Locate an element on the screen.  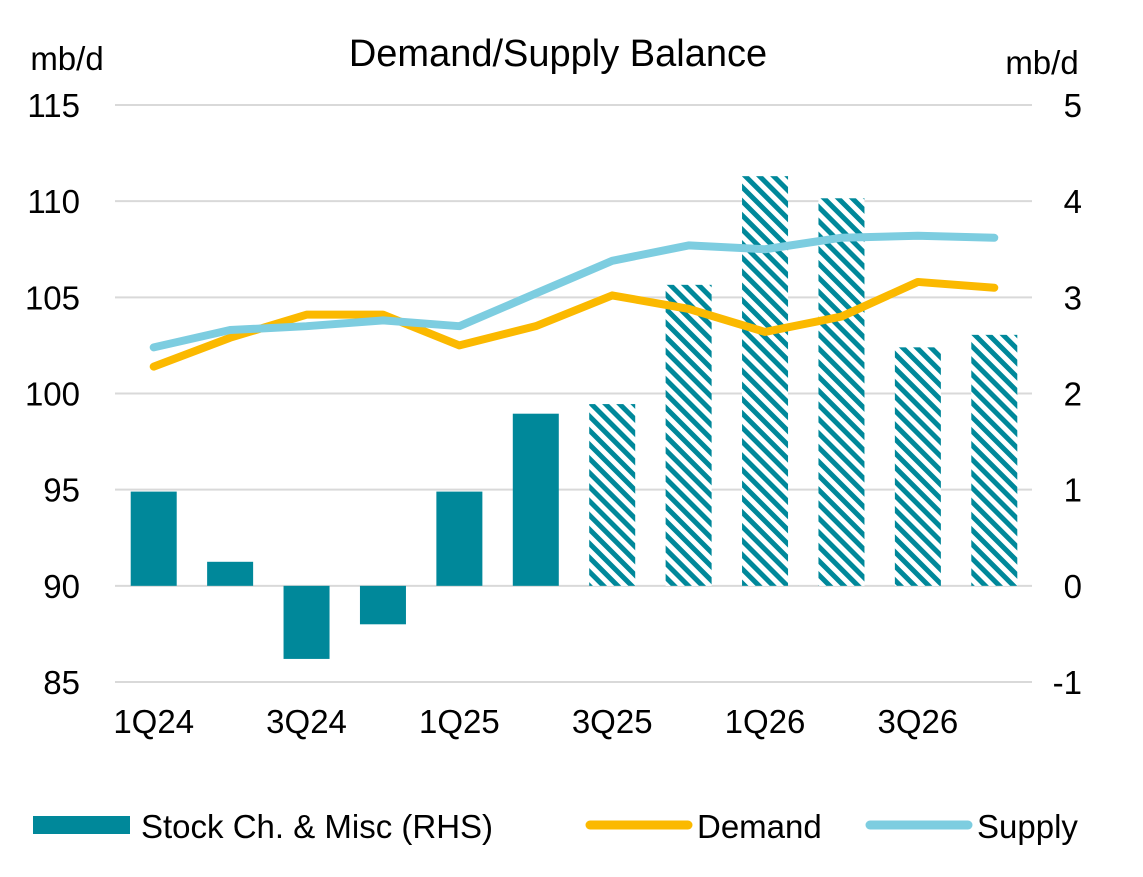
legend-label-supply: Supply is located at coordinates (1027, 826).